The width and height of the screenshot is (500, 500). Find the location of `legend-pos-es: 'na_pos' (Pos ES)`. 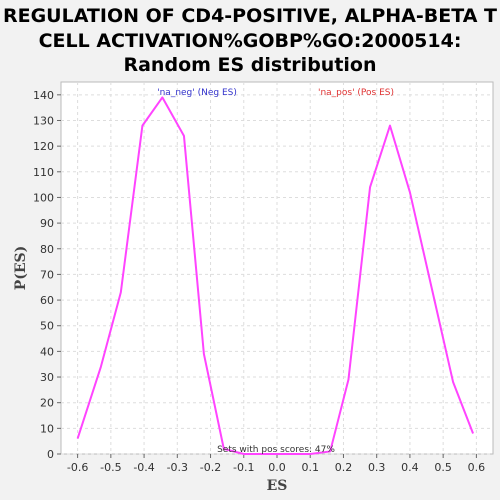

legend-pos-es: 'na_pos' (Pos ES) is located at coordinates (356, 93).